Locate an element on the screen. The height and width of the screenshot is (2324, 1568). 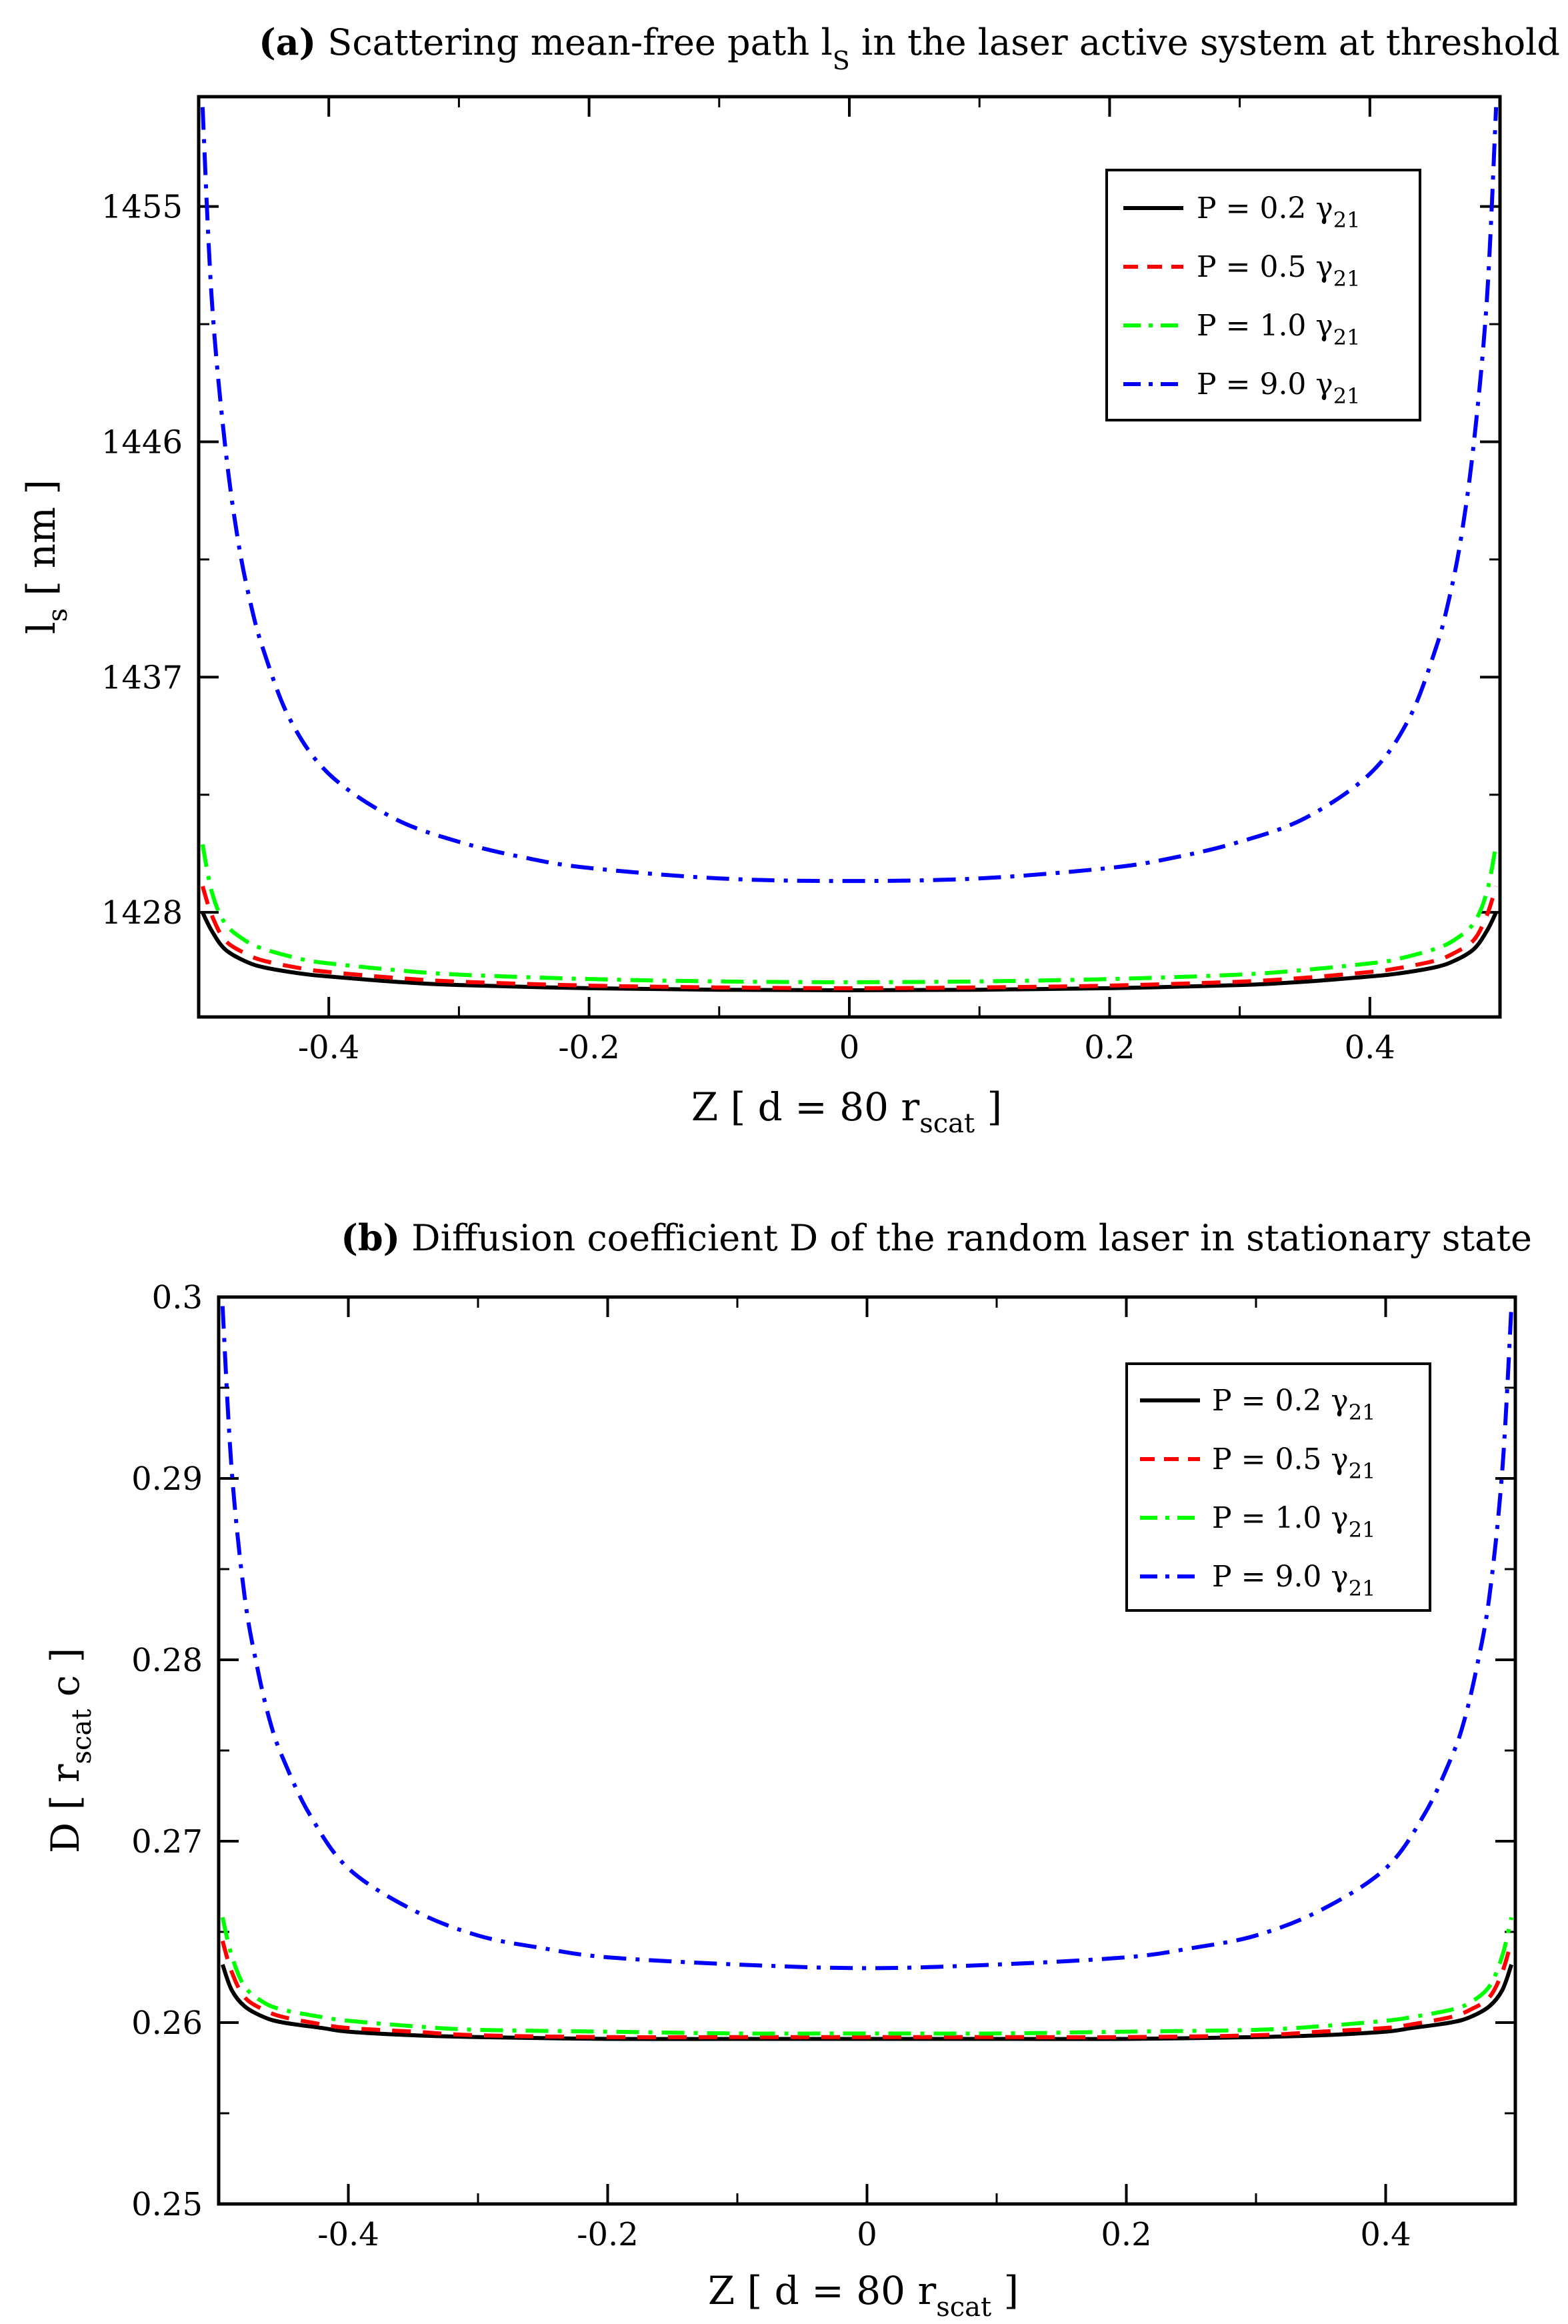
panel-a-title-sub: S is located at coordinates (841, 61).